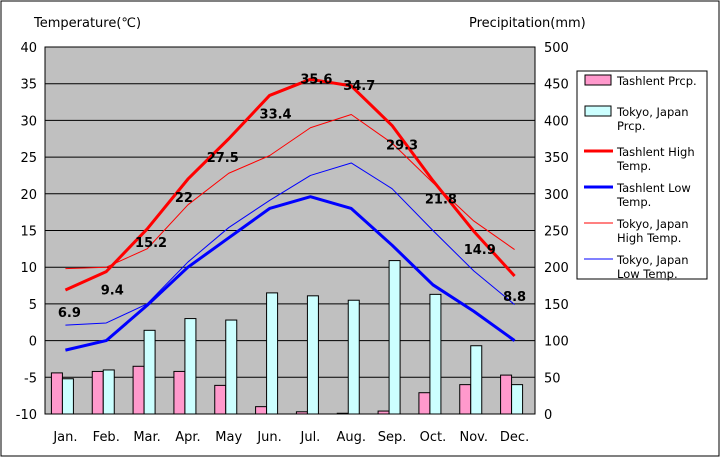  Describe the element at coordinates (556, 48) in the screenshot. I see `y-right-tick-label: 500` at that location.